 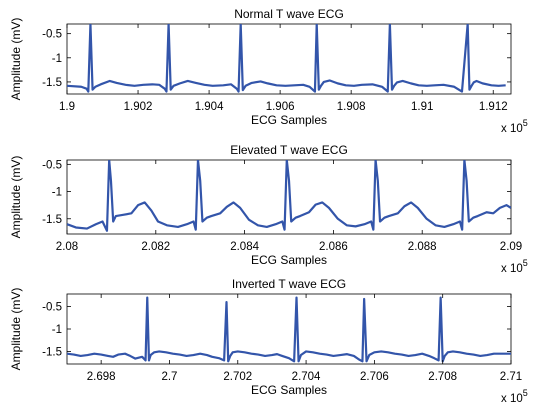 I want to click on x-tick-label: 2.704, so click(x=306, y=377).